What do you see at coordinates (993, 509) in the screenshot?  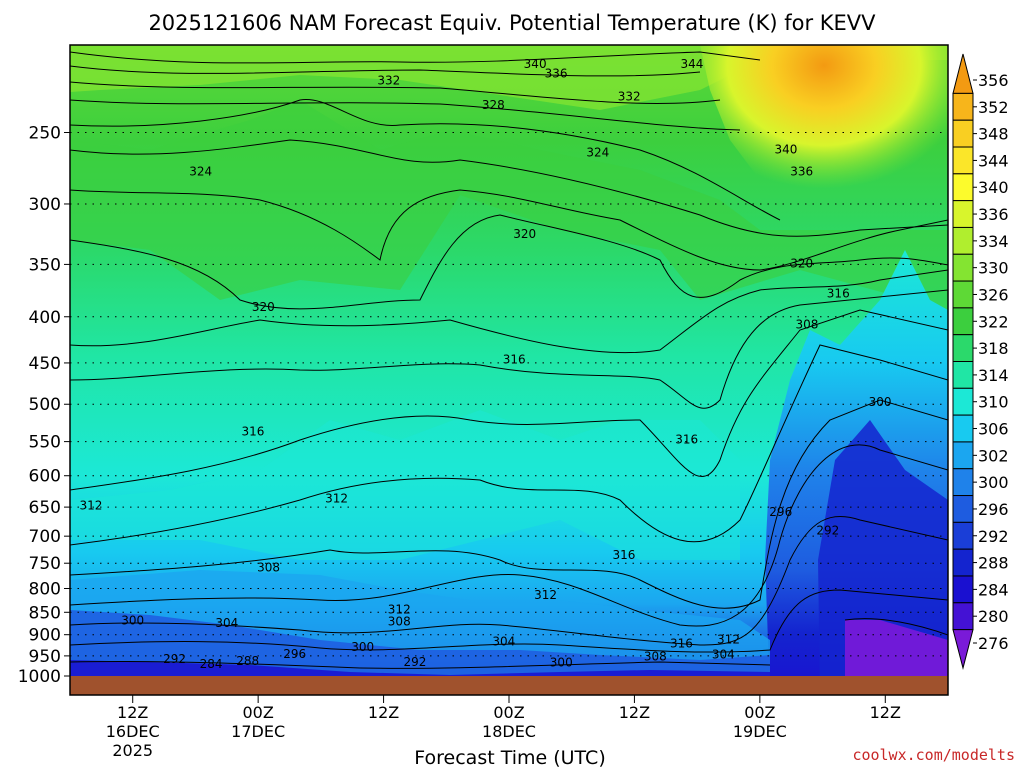 I see `colorbar-label: 296` at bounding box center [993, 509].